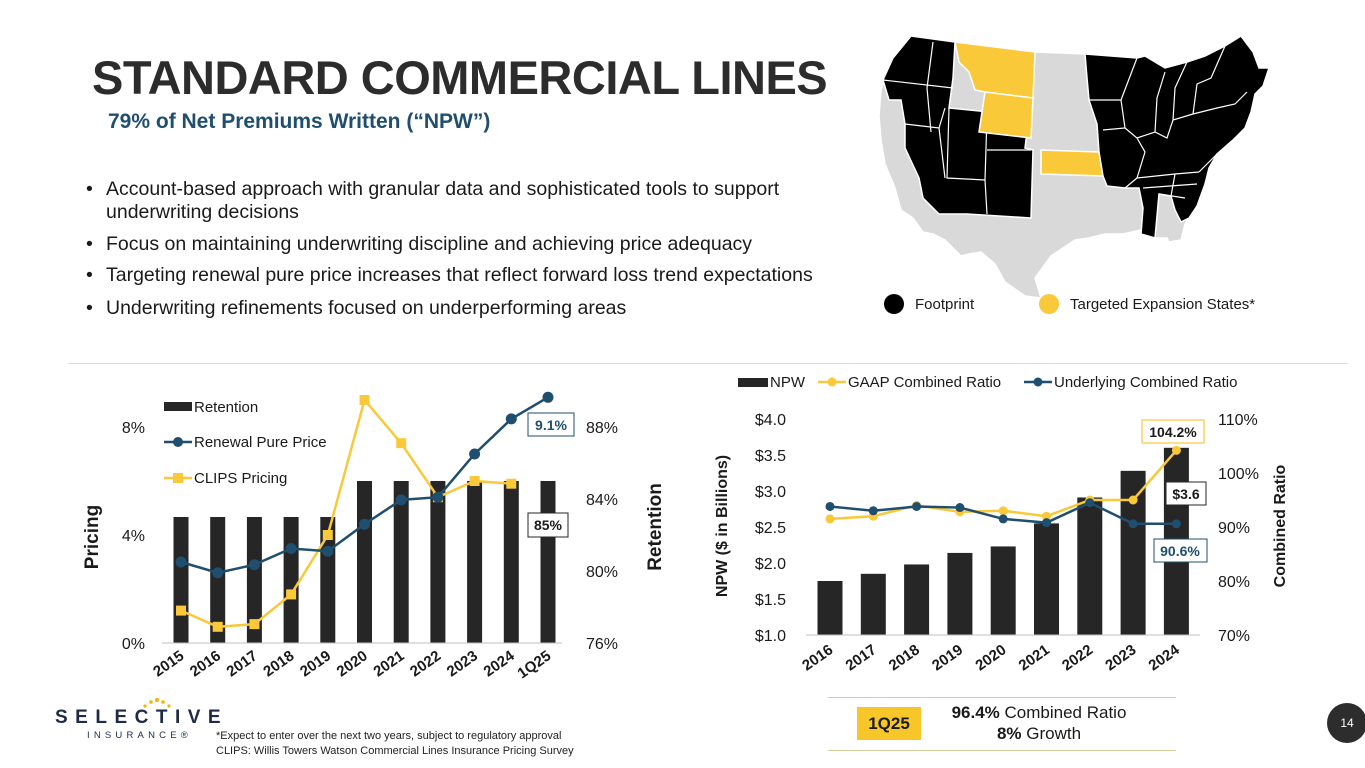 This screenshot has width=1365, height=768. What do you see at coordinates (1162, 304) in the screenshot?
I see `legend-expansion-label: Targeted Expansion States*` at bounding box center [1162, 304].